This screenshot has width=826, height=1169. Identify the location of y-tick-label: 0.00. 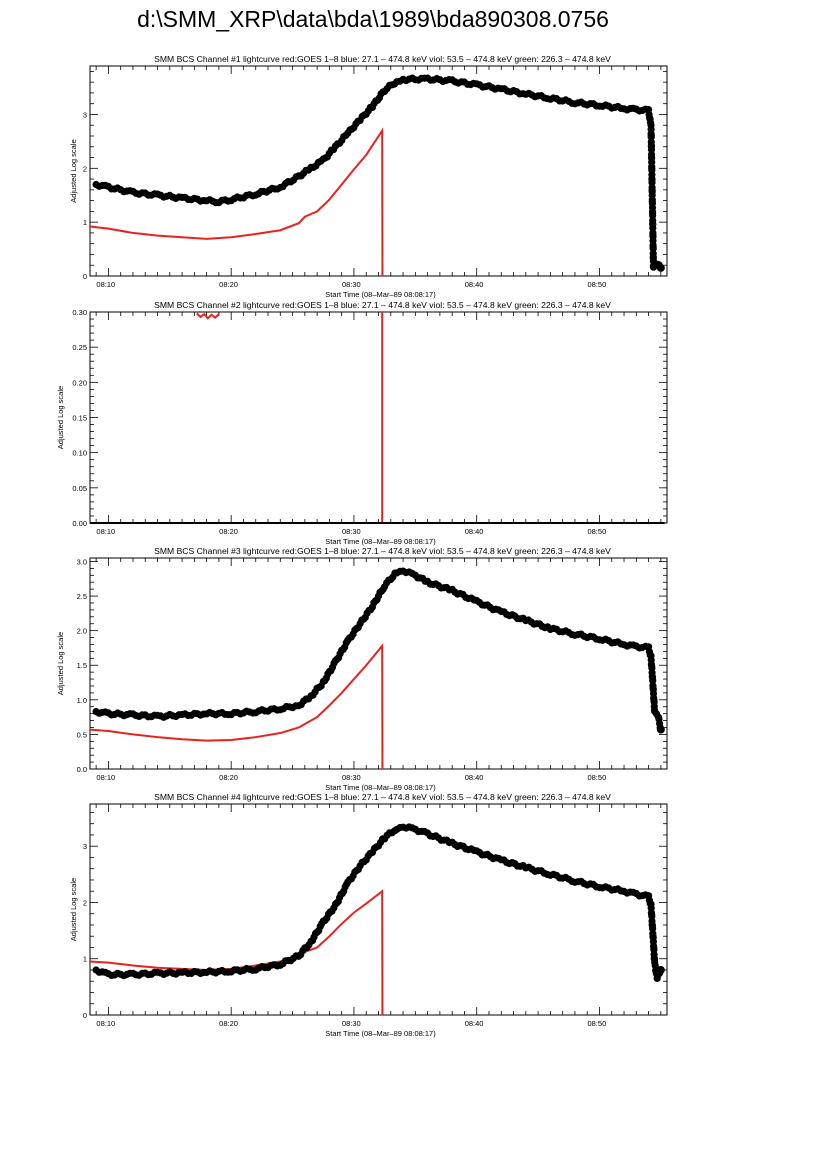
(79, 523).